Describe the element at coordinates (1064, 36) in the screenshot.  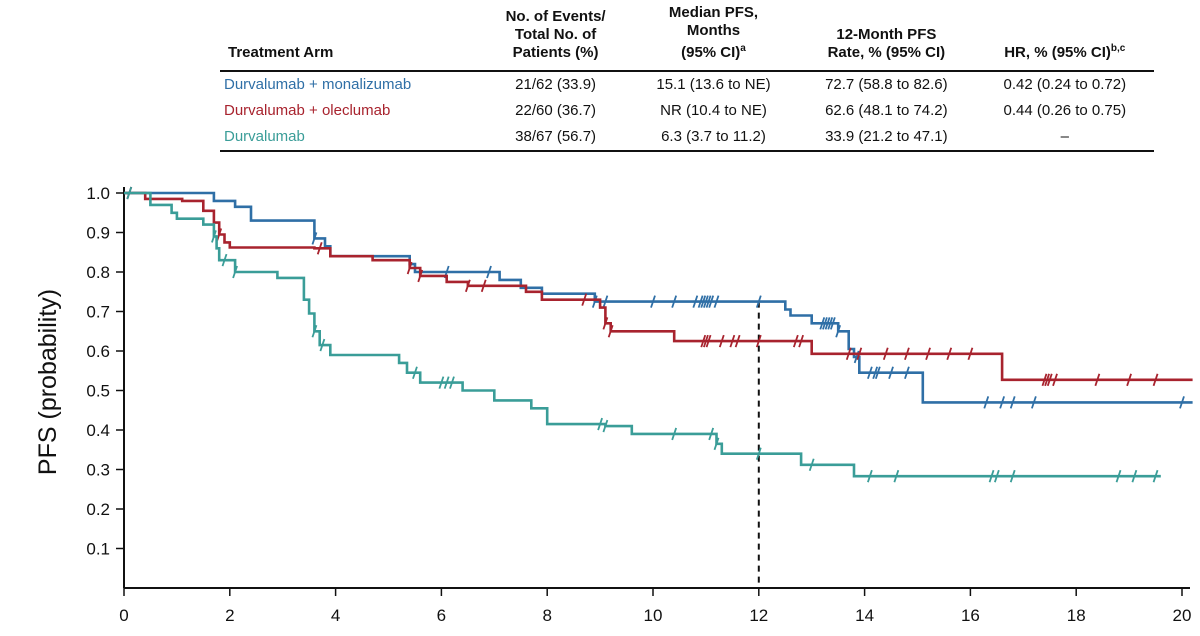
I see `header-hazard-ratio: HR, % (95% CI)b,c` at that location.